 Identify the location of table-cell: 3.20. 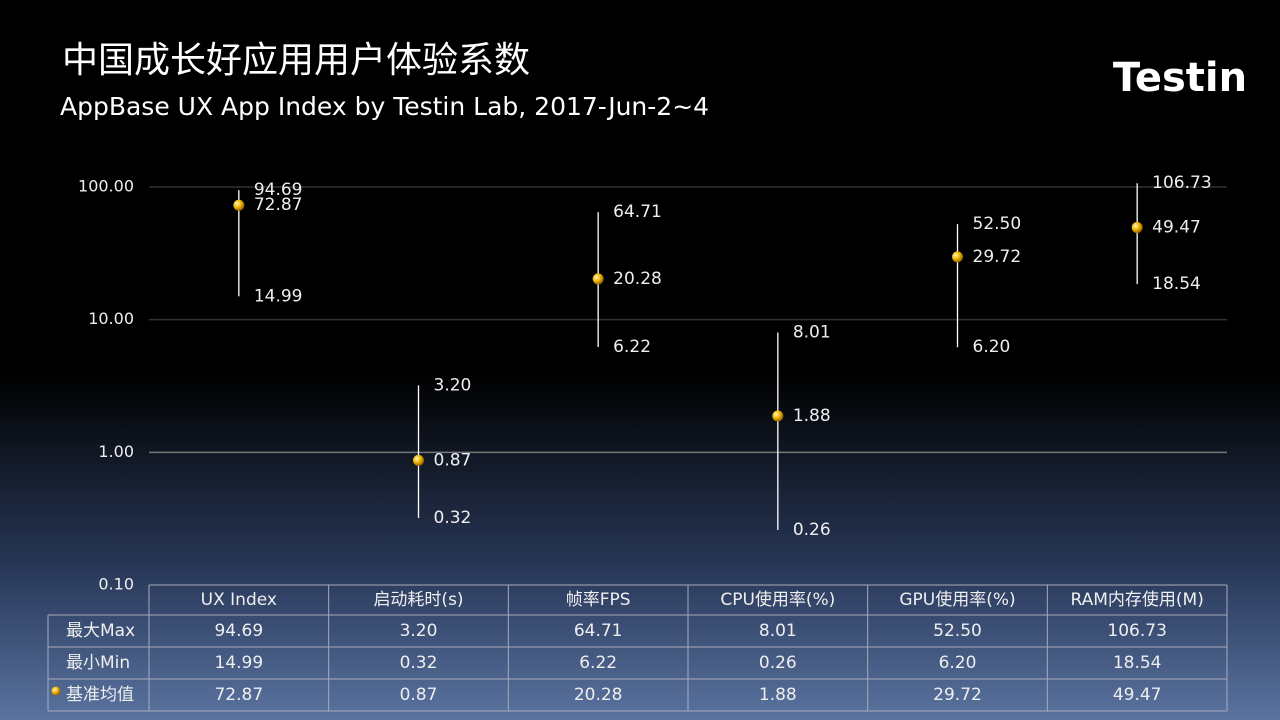
(419, 631).